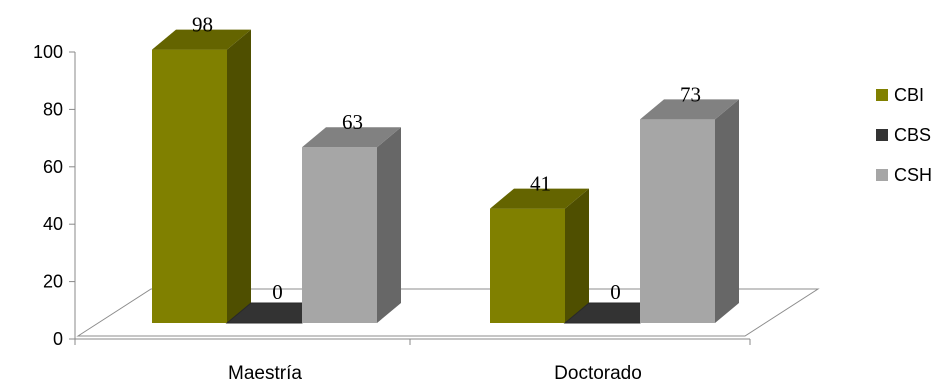 This screenshot has height=385, width=943. I want to click on bar-top-cbi-maestria, so click(201, 39).